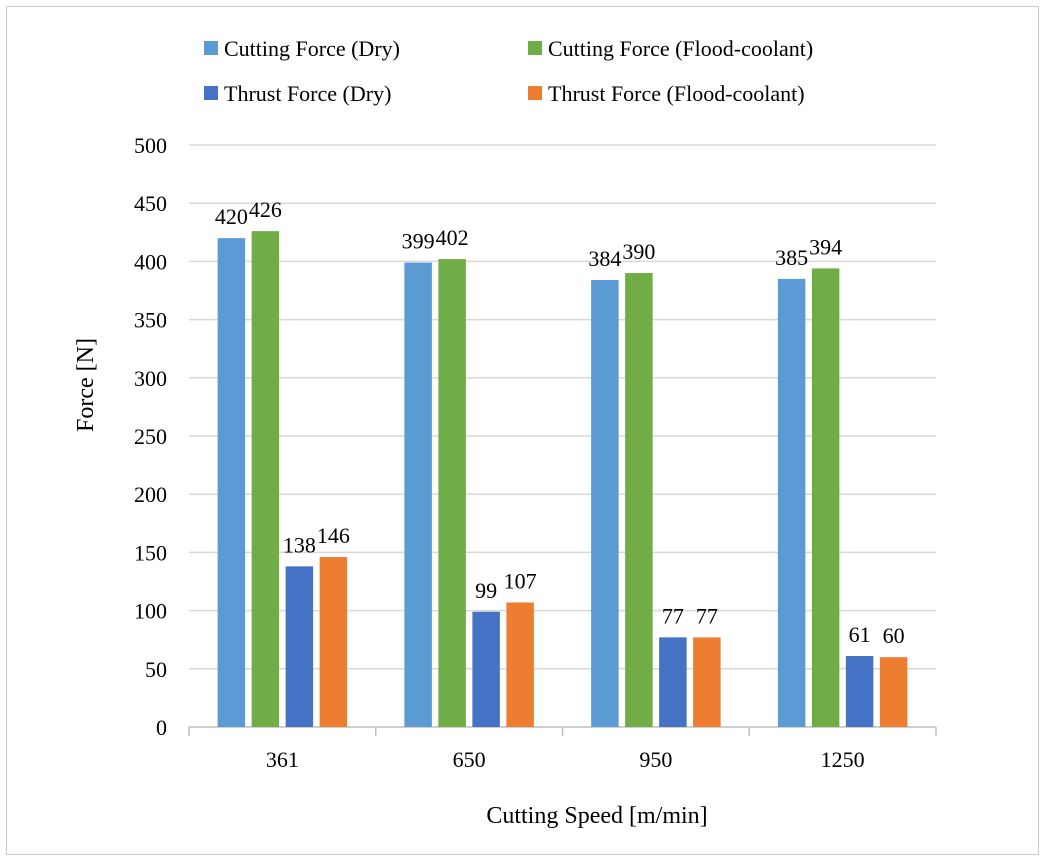 This screenshot has width=1047, height=863. Describe the element at coordinates (150, 261) in the screenshot. I see `y-tick-label: 400` at that location.